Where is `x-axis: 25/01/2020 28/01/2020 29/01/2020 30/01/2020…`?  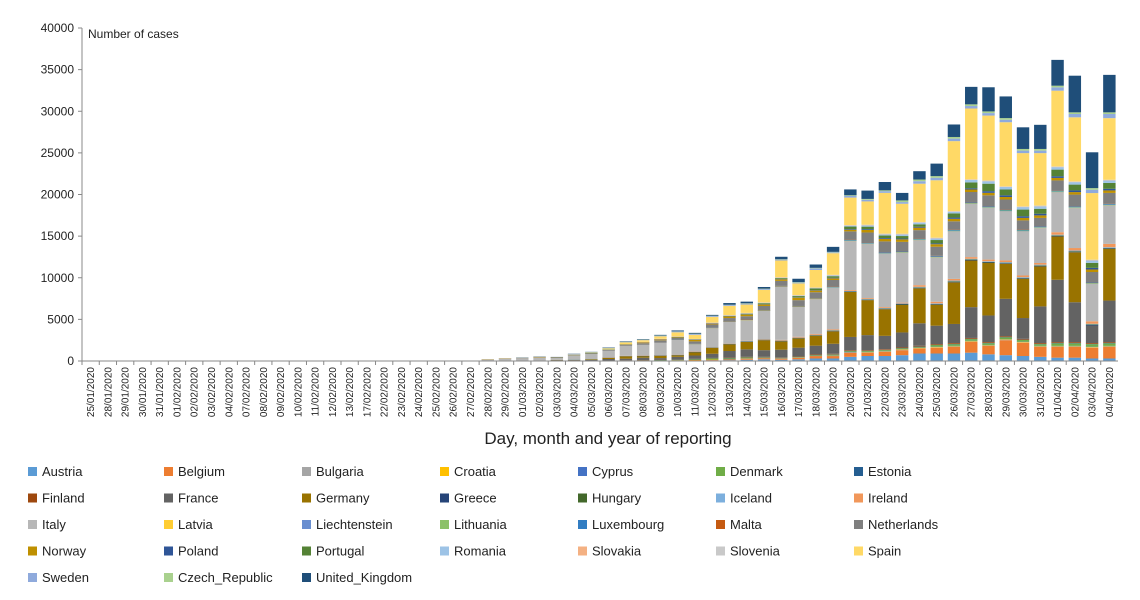 x-axis: 25/01/2020 28/01/2020 29/01/2020 30/01/2020… is located at coordinates (599, 388).